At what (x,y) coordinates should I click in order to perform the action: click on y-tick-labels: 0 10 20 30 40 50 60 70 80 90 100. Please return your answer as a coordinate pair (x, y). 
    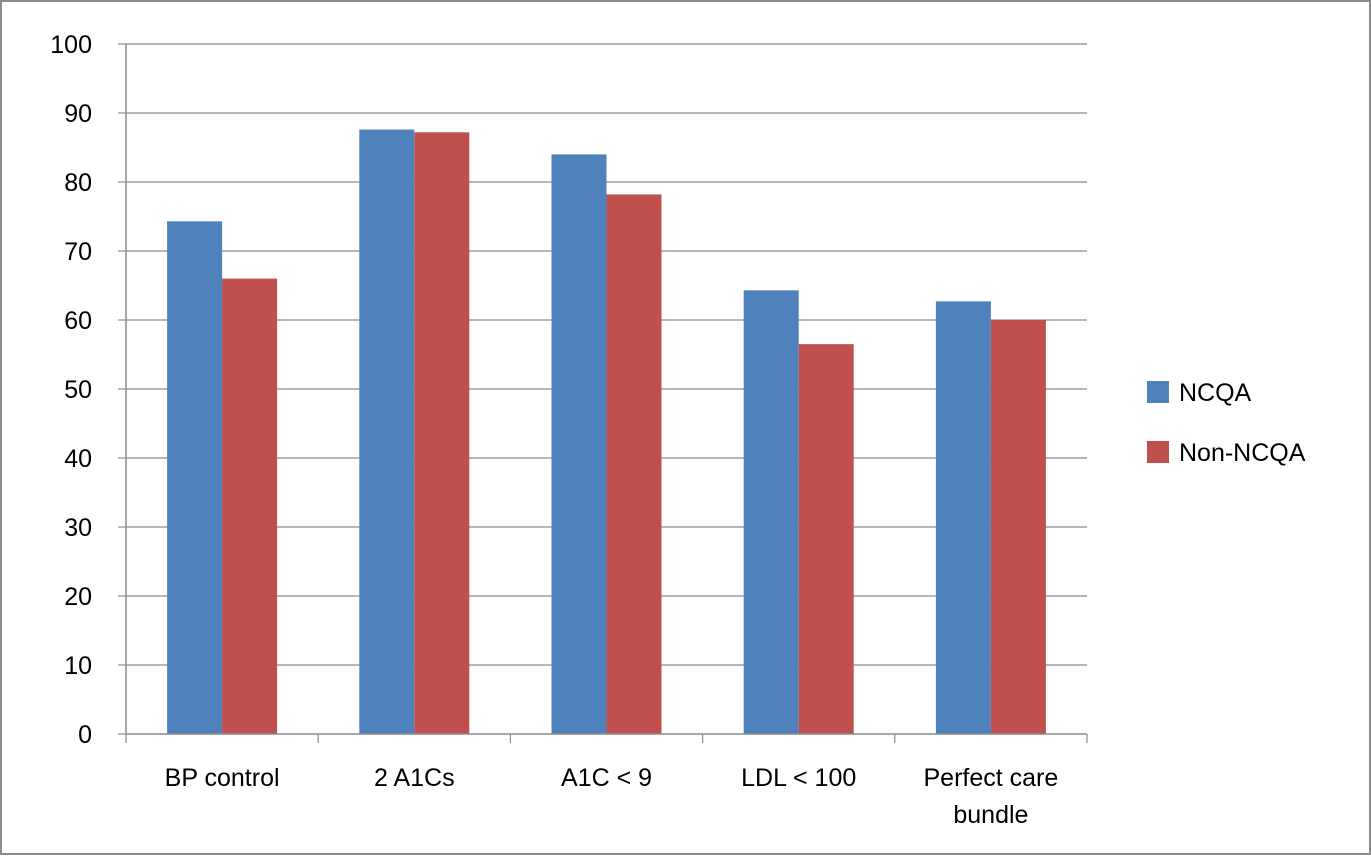
    Looking at the image, I should click on (71, 390).